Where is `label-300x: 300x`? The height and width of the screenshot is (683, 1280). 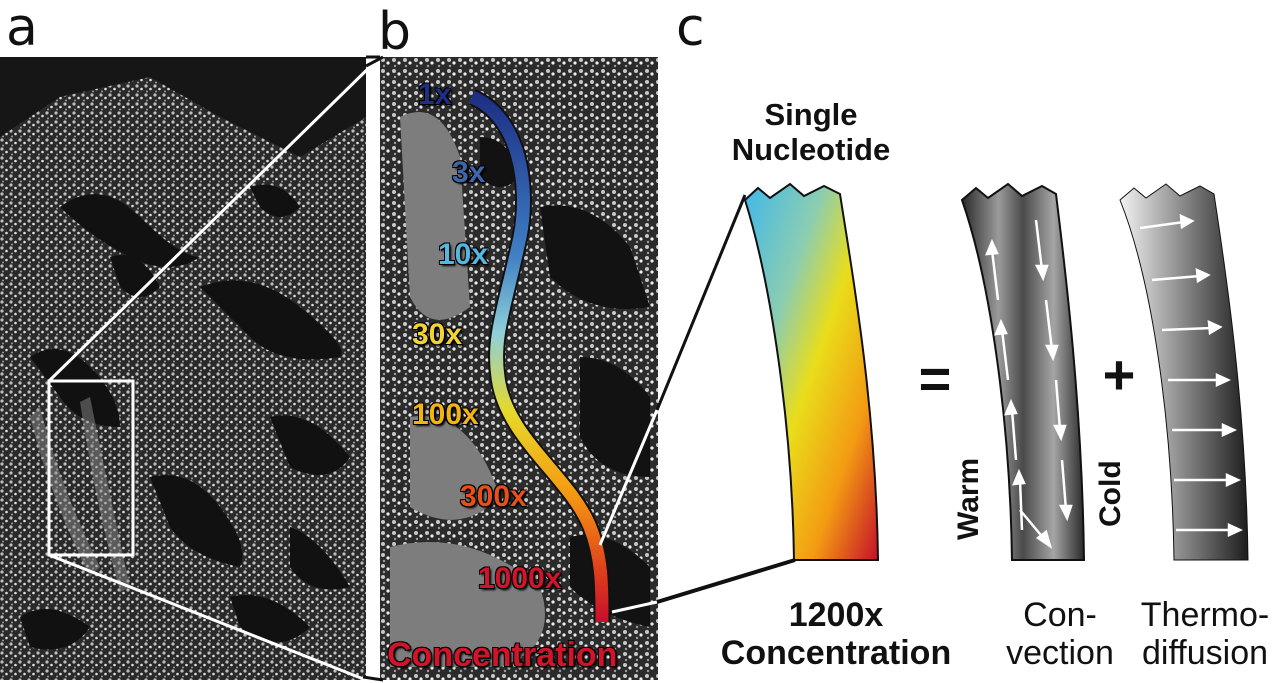
label-300x: 300x is located at coordinates (493, 496).